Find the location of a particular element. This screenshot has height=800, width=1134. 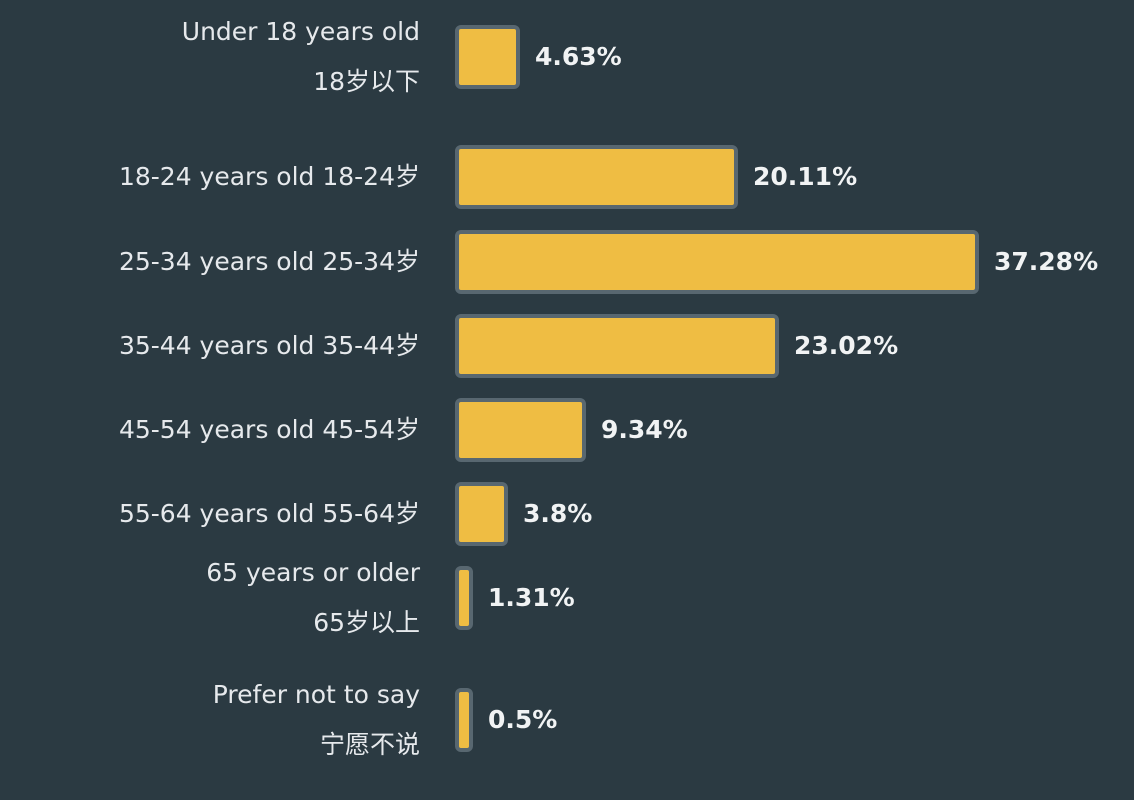

bar-value-label: 37.28% is located at coordinates (1046, 261).